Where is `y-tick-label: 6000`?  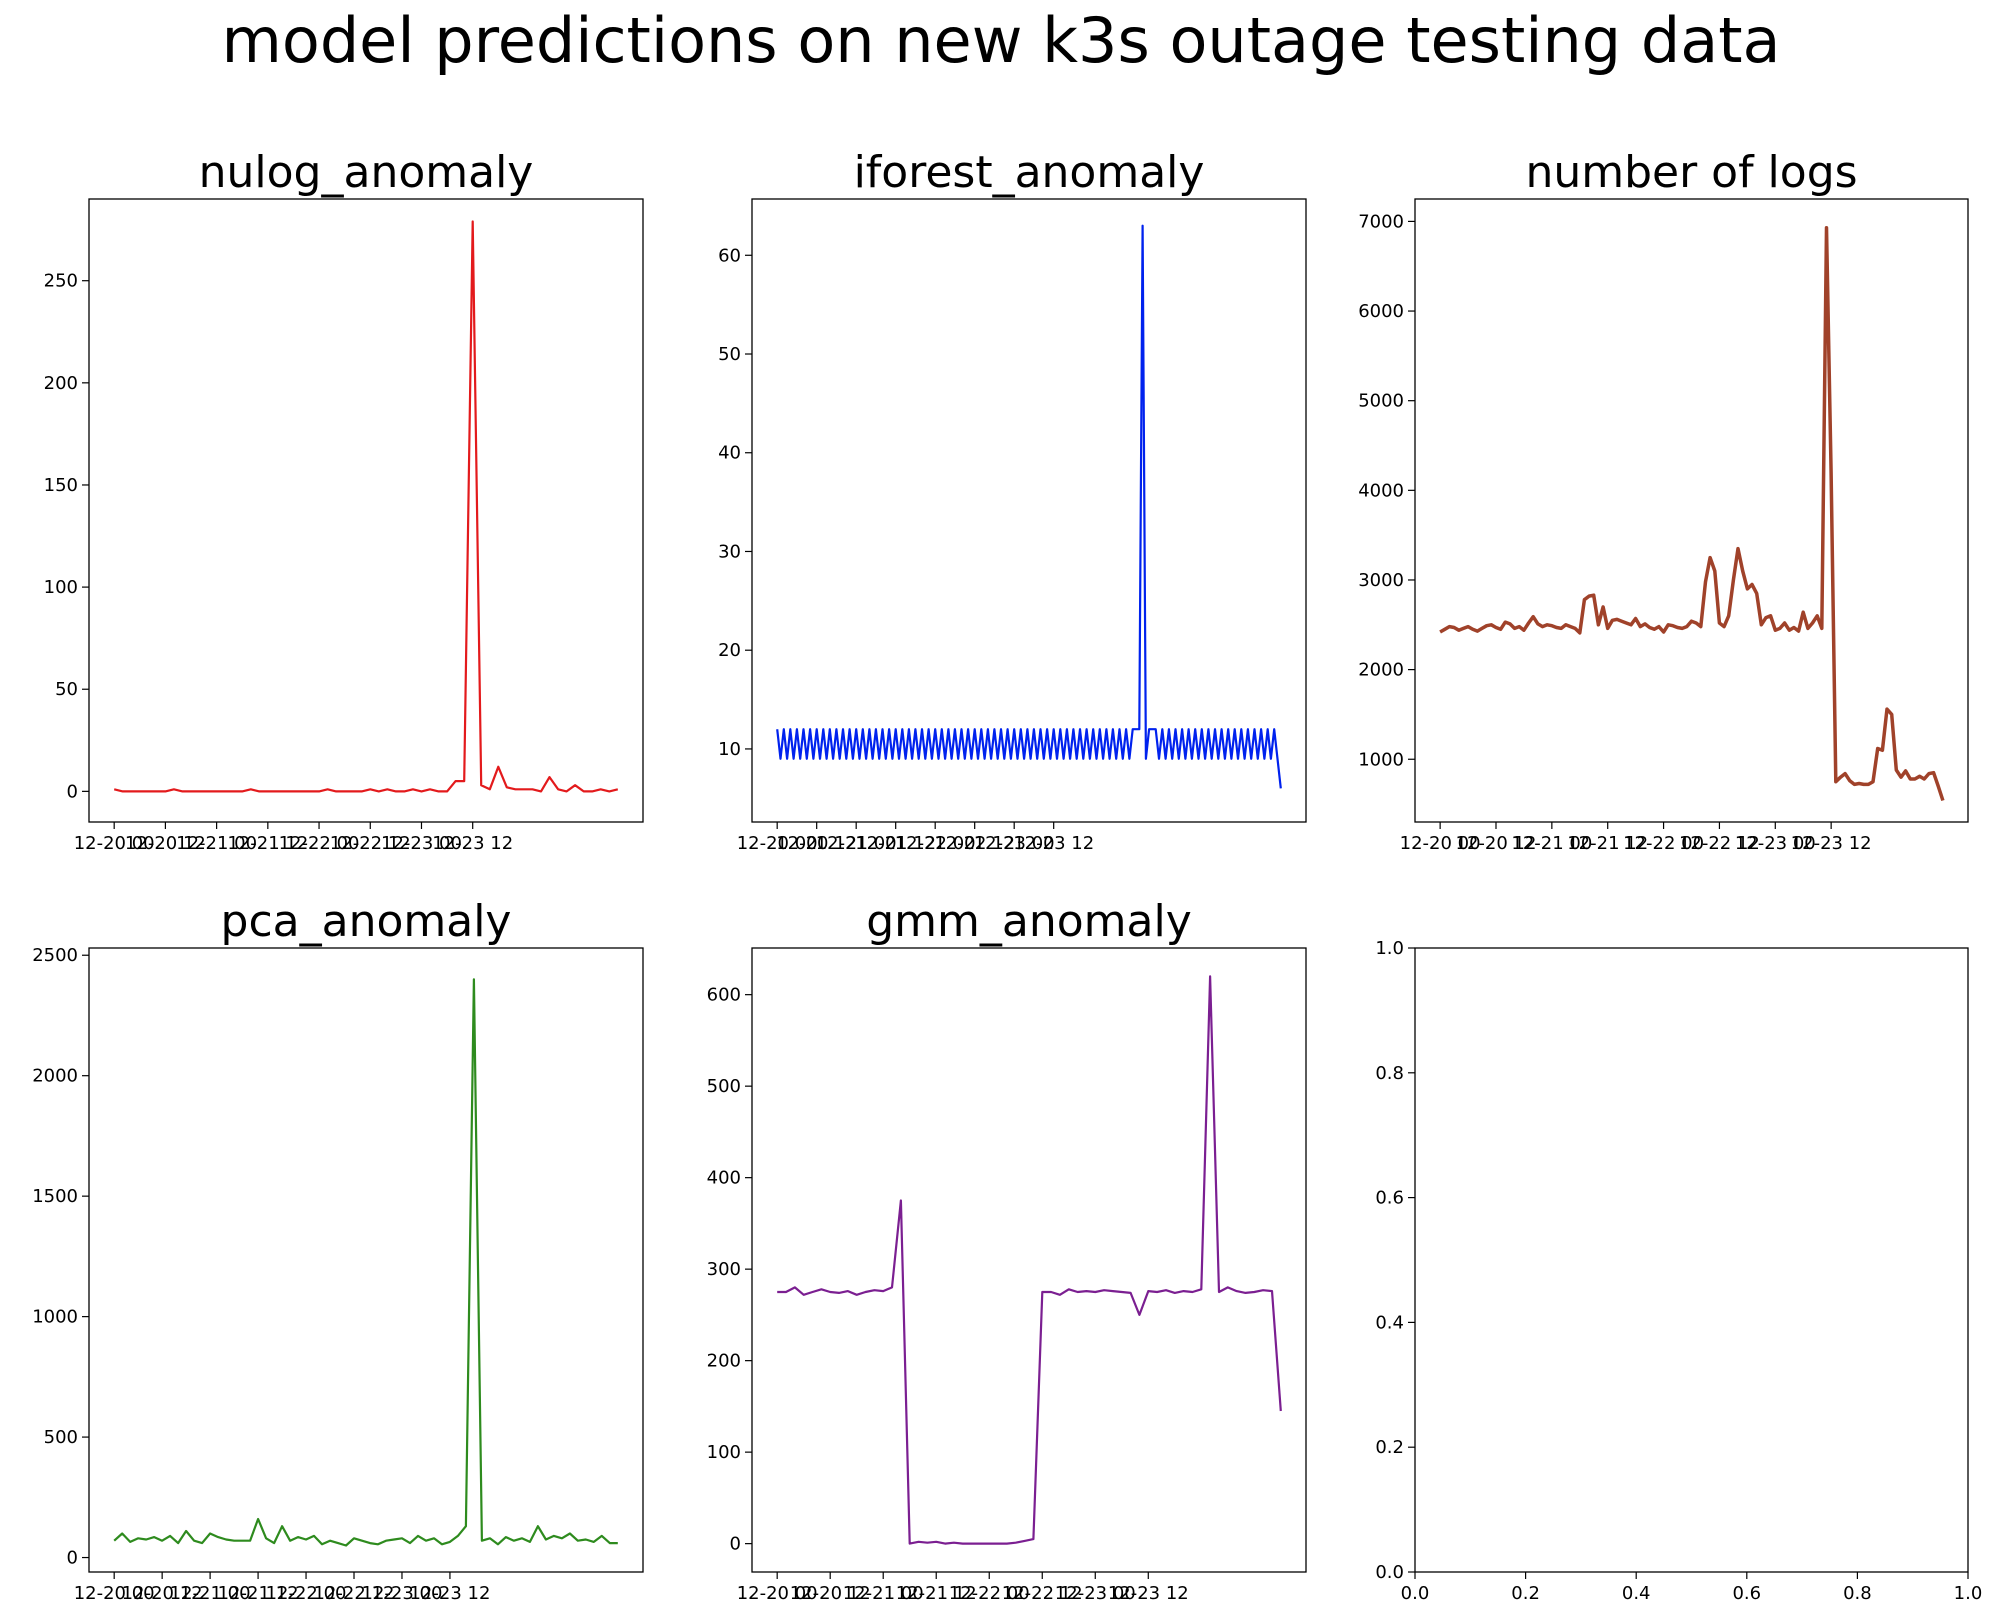
y-tick-label: 6000 is located at coordinates (1381, 311).